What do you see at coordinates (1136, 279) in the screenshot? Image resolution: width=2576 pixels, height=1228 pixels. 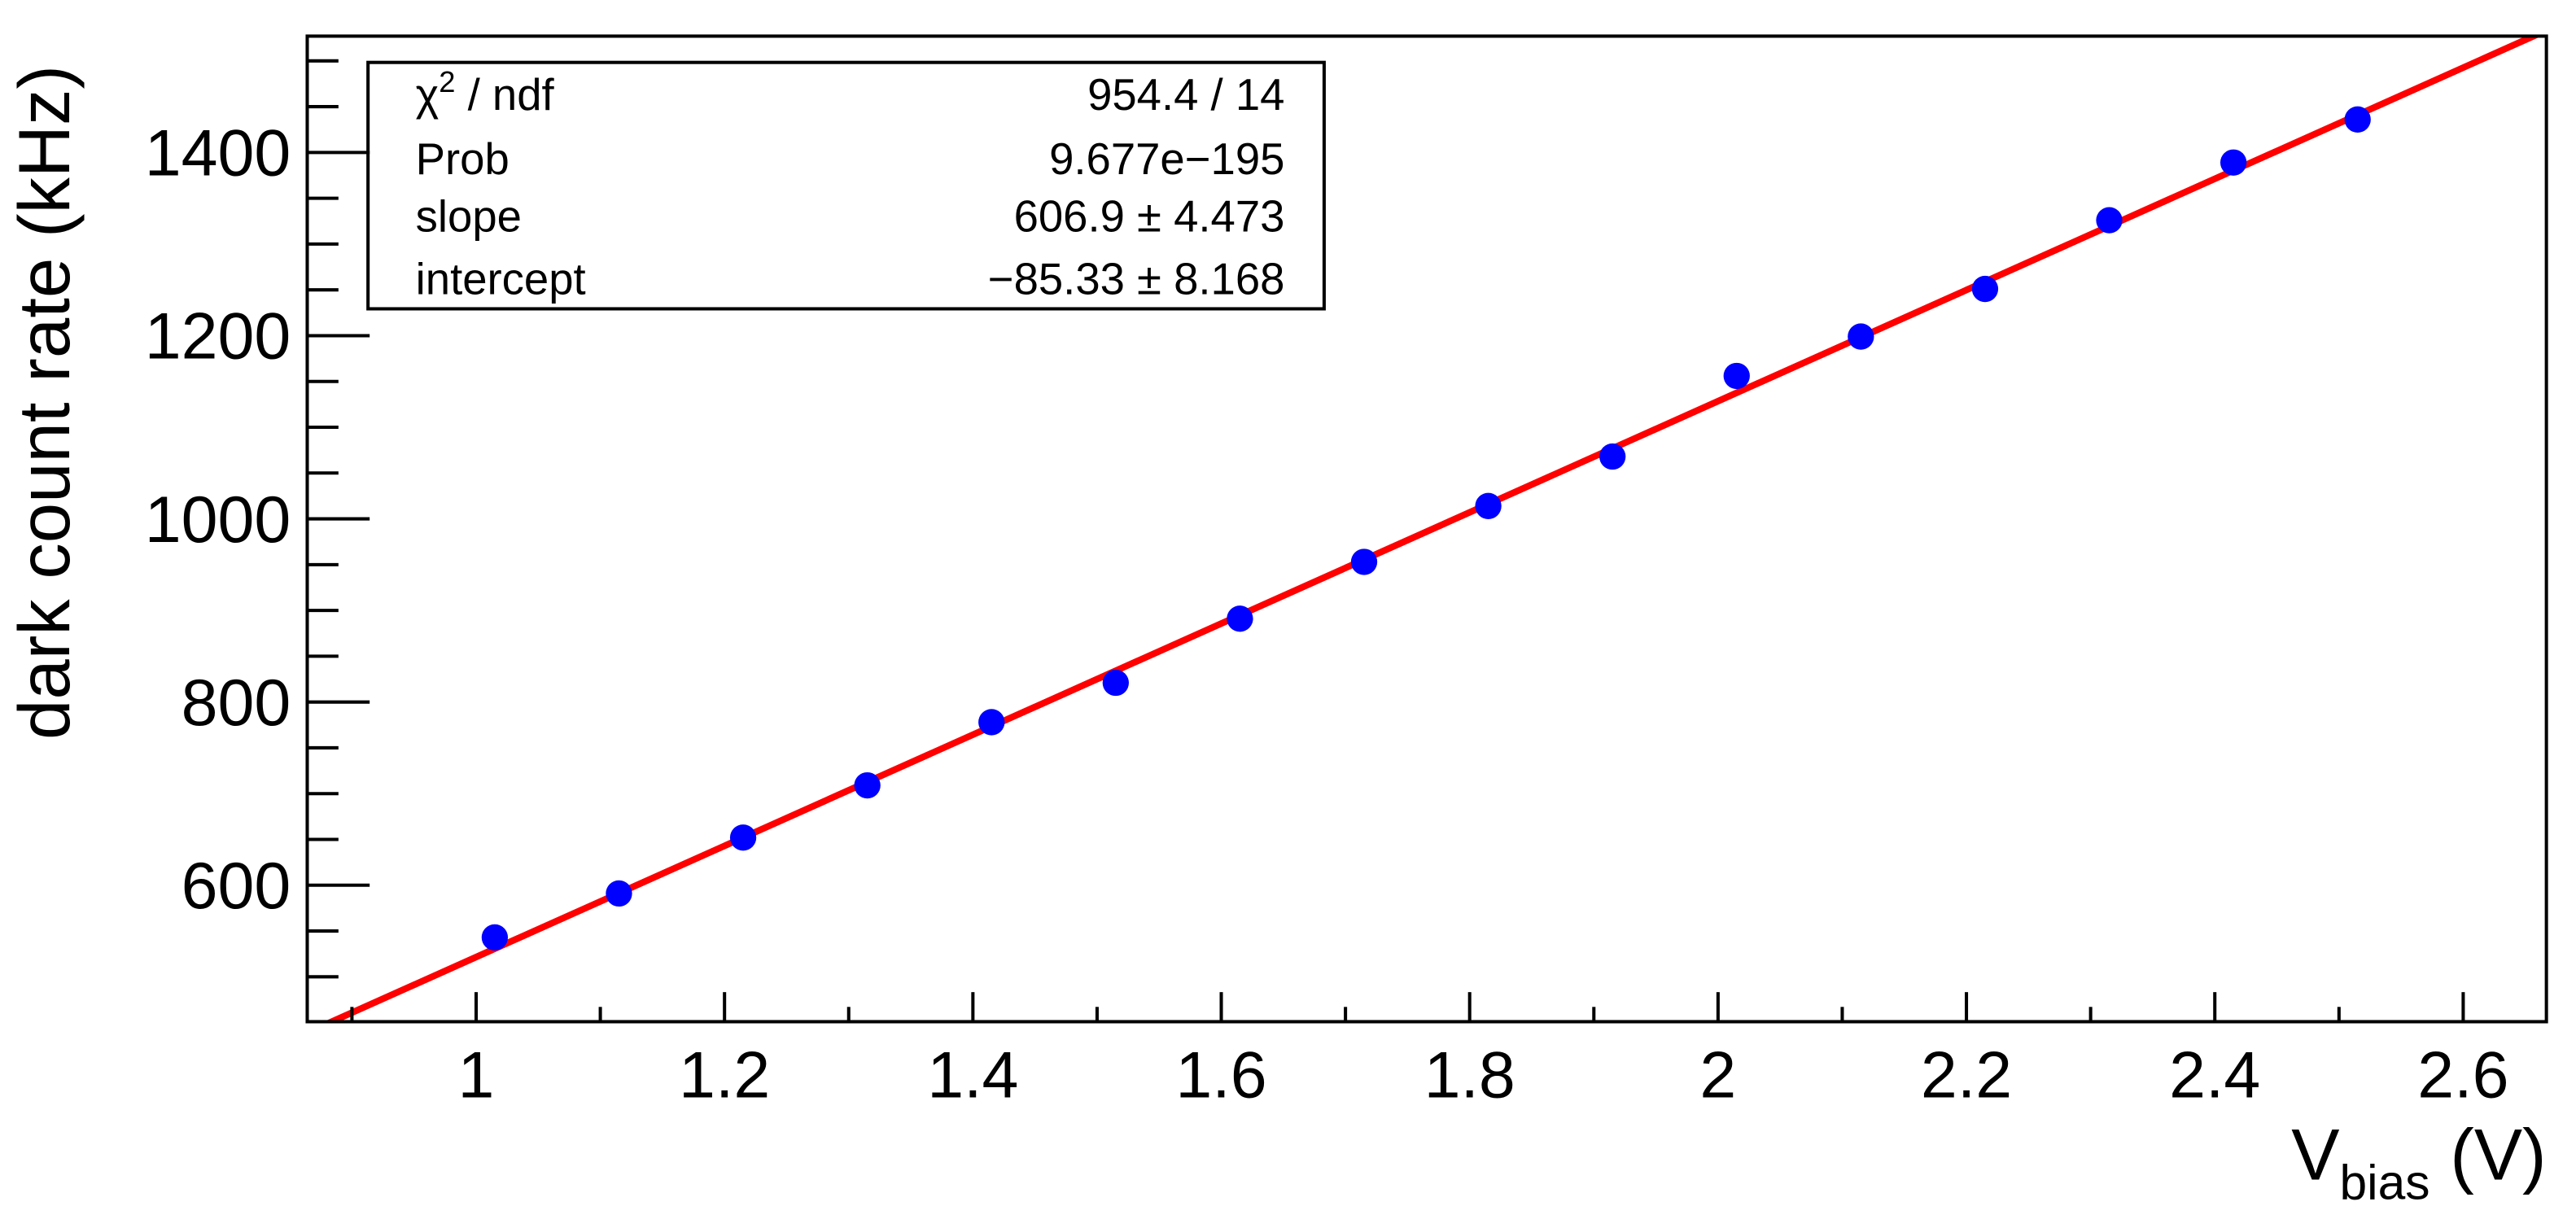 I see `stat-value: −85.33 ± 8.168` at bounding box center [1136, 279].